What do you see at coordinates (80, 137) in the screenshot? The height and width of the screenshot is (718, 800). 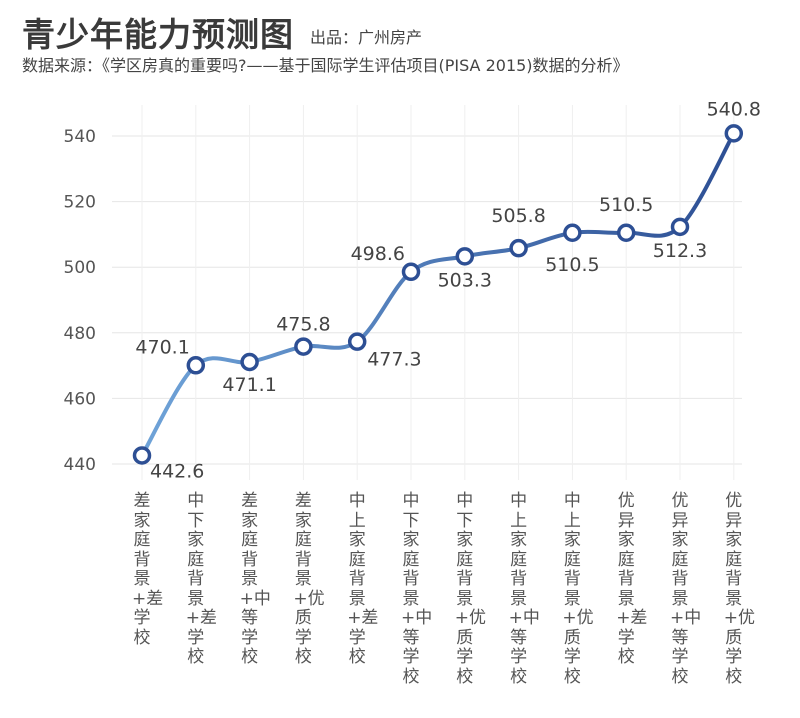 I see `y-tick-label: 540` at bounding box center [80, 137].